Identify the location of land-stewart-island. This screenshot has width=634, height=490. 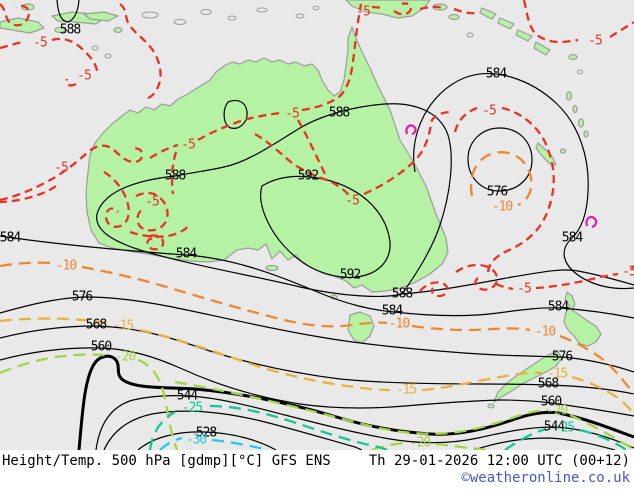
(491, 406).